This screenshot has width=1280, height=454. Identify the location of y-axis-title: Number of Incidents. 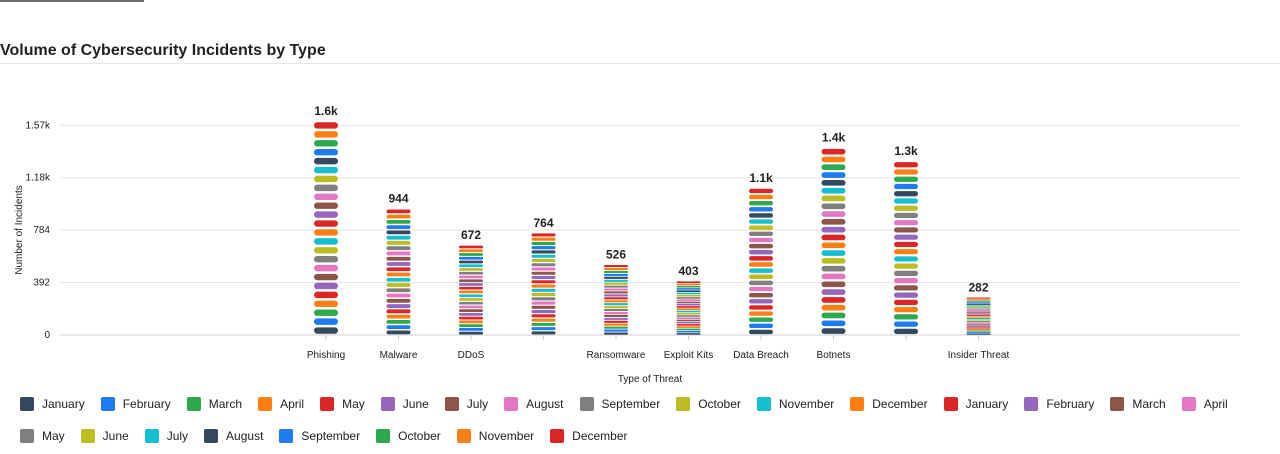
(19, 230).